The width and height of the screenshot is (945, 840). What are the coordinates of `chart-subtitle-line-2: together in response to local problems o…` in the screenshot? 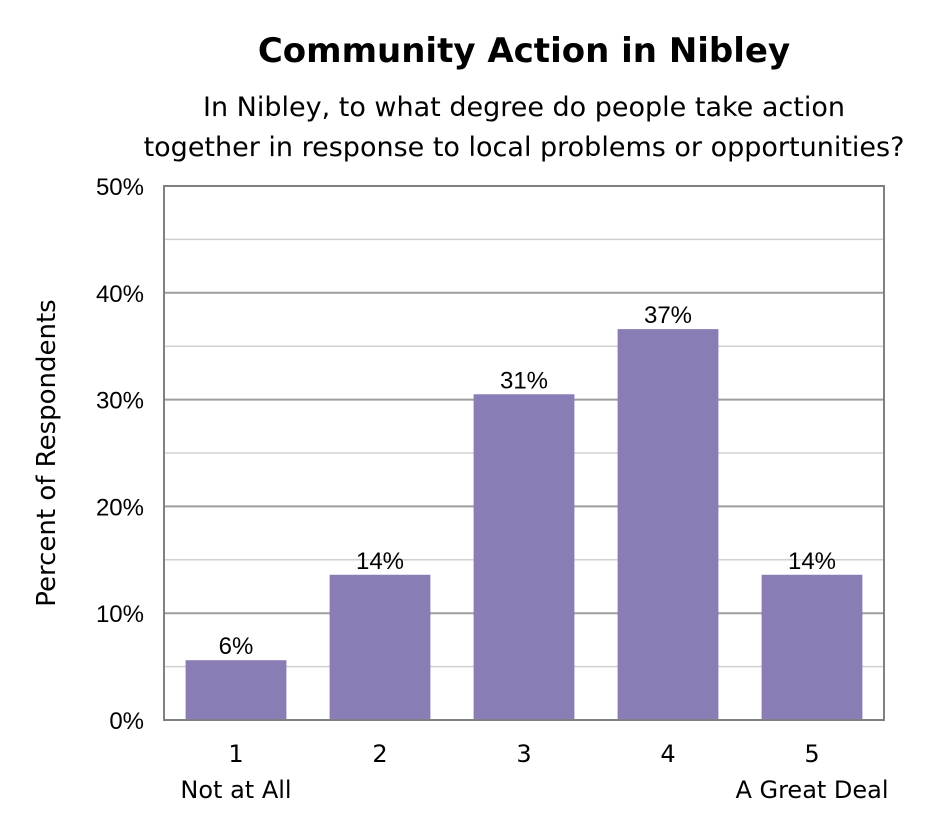 It's located at (524, 147).